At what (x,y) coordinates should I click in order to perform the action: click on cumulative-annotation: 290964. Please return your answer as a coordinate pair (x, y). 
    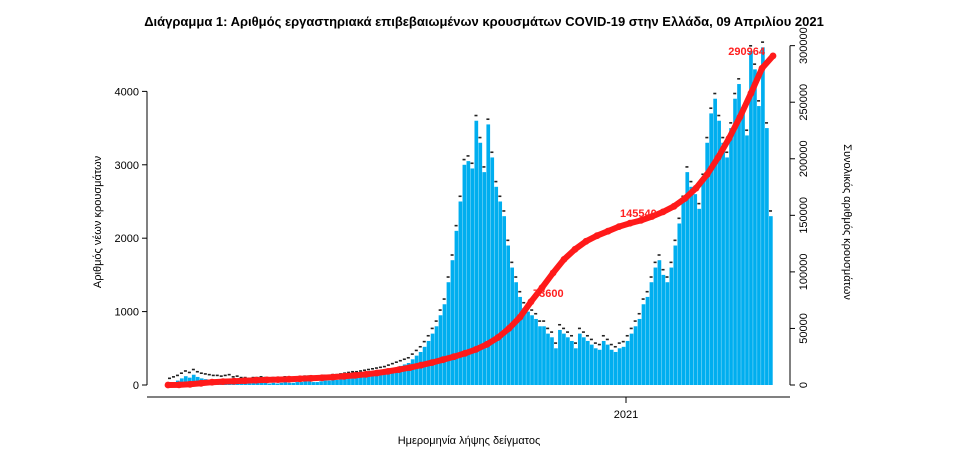
    Looking at the image, I should click on (747, 52).